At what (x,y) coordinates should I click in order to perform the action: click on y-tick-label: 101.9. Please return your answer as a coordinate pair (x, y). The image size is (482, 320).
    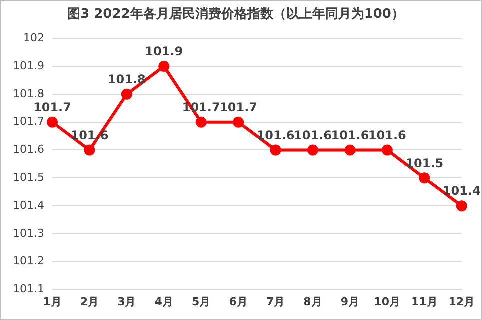
    Looking at the image, I should click on (28, 65).